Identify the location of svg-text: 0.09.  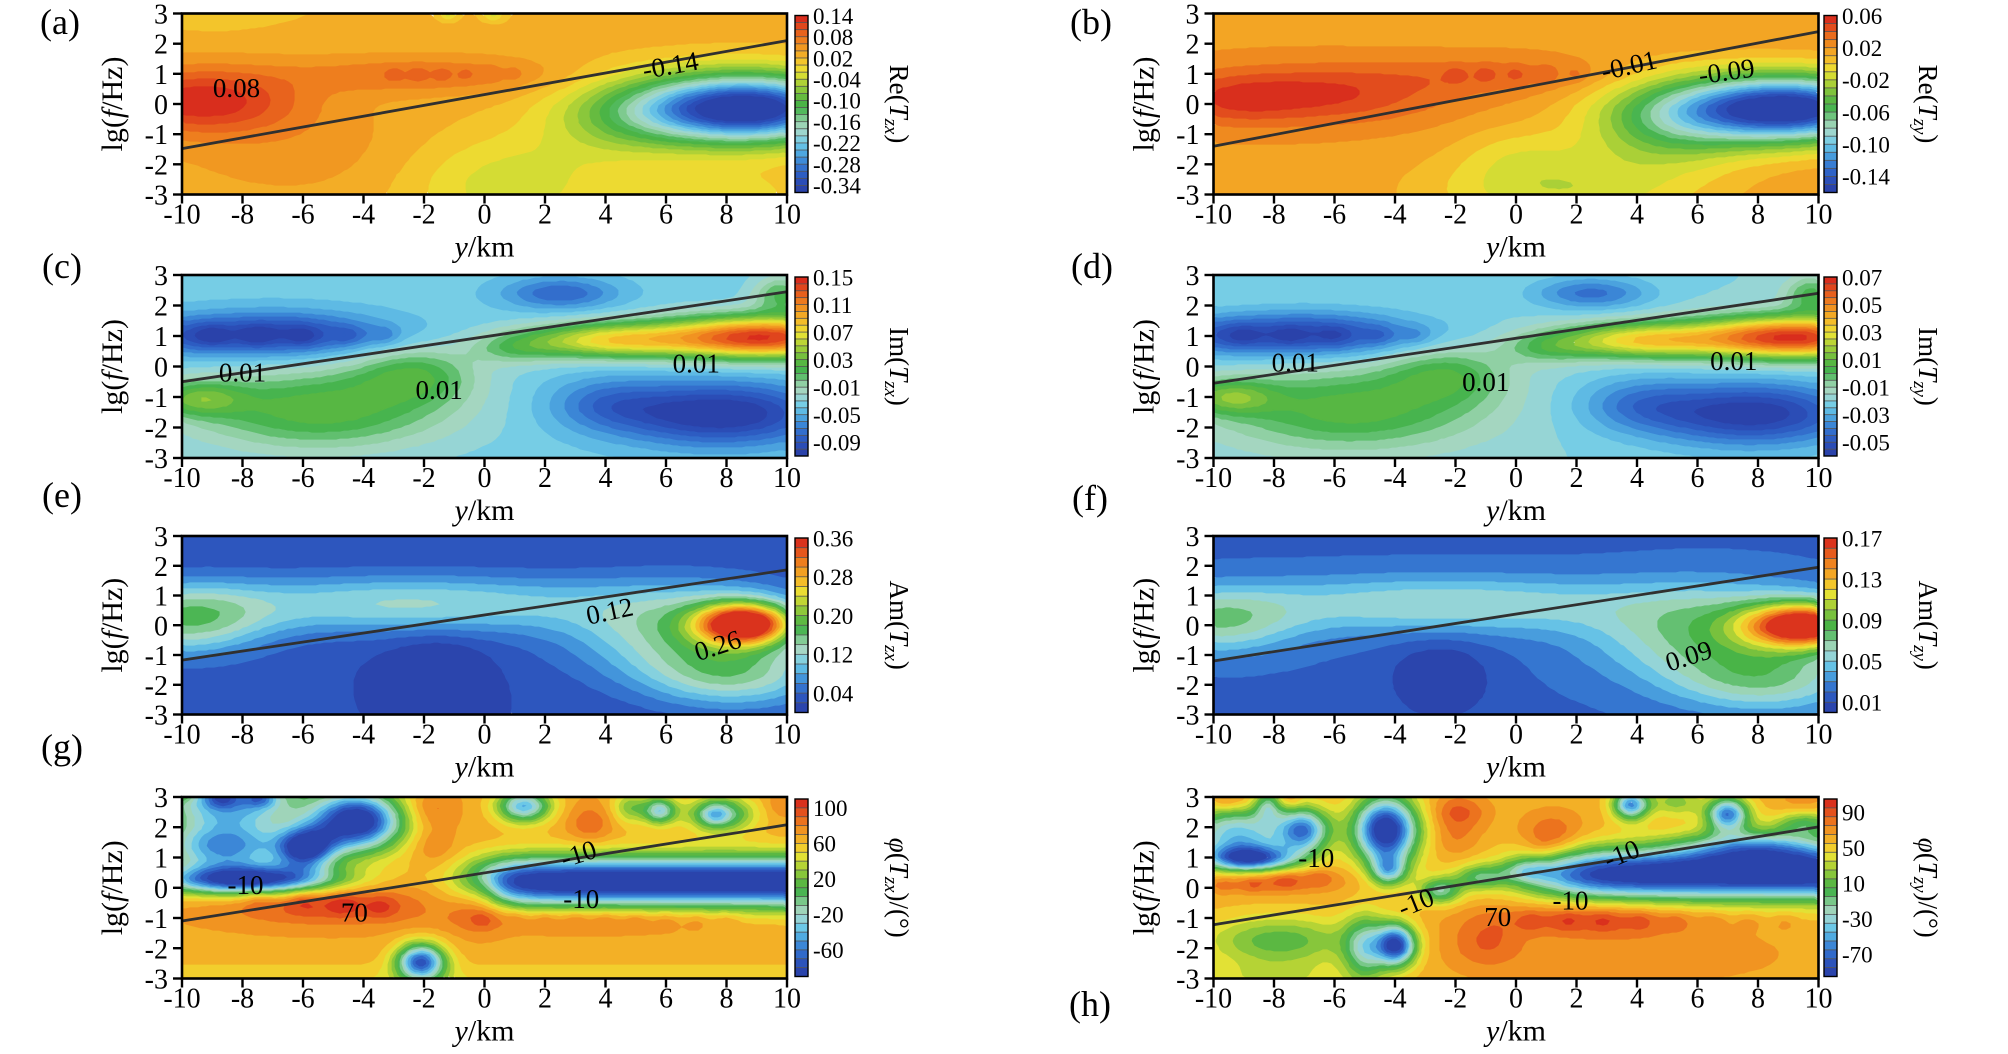
(1862, 620).